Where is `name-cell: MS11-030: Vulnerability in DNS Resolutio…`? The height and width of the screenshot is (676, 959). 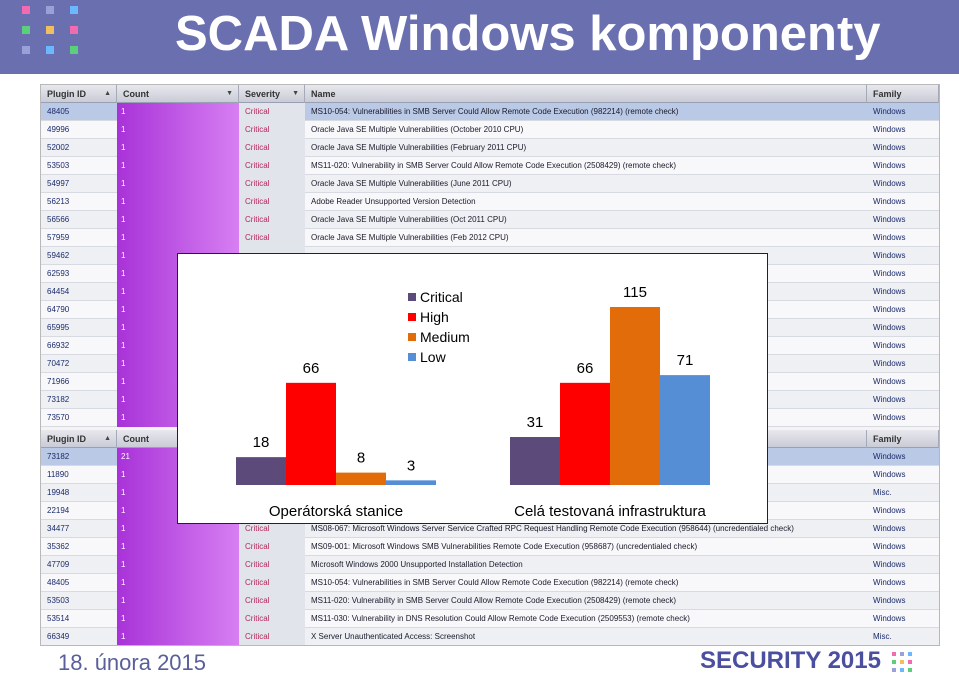
name-cell: MS11-030: Vulnerability in DNS Resolutio… is located at coordinates (500, 618).